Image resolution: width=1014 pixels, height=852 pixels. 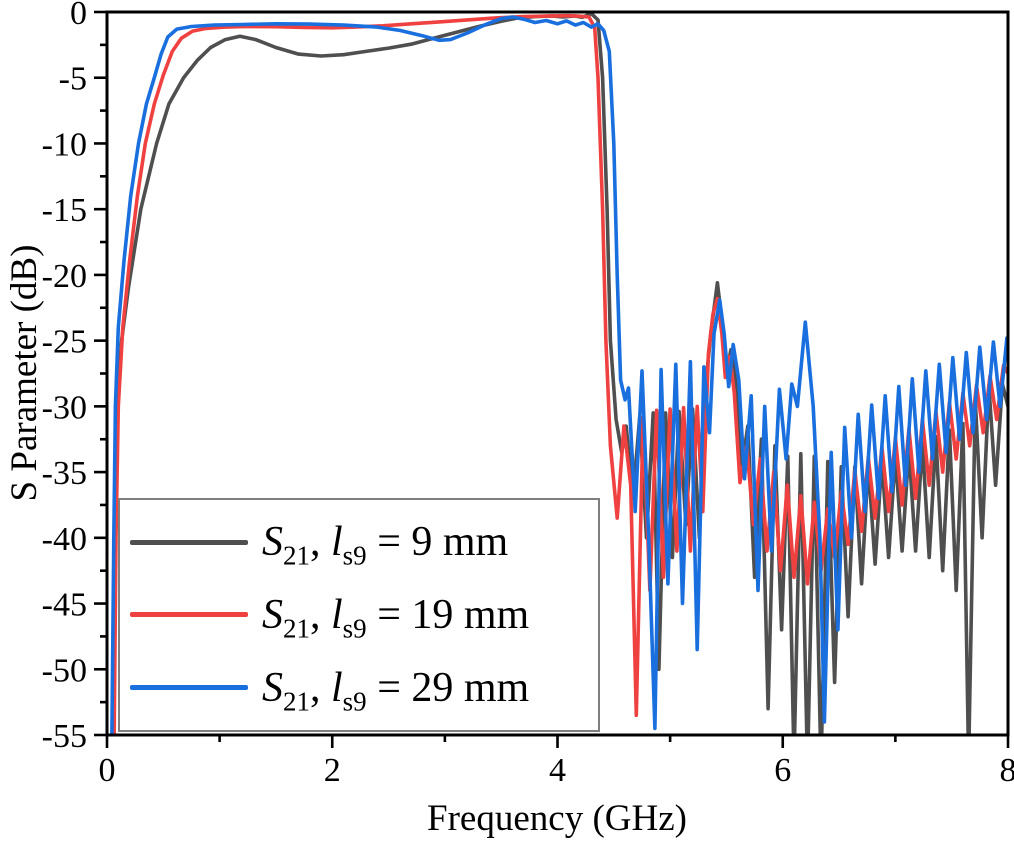 I want to click on y-tick-label: -50, so click(x=64, y=670).